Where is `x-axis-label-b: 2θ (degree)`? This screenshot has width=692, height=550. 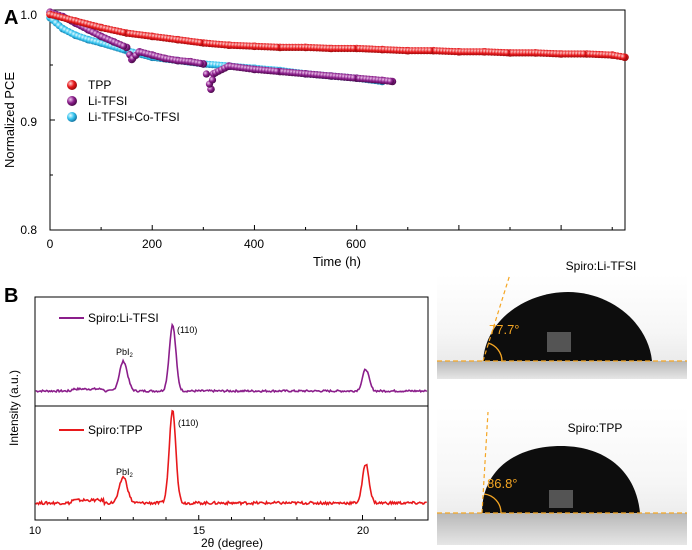 x-axis-label-b: 2θ (degree) is located at coordinates (232, 543).